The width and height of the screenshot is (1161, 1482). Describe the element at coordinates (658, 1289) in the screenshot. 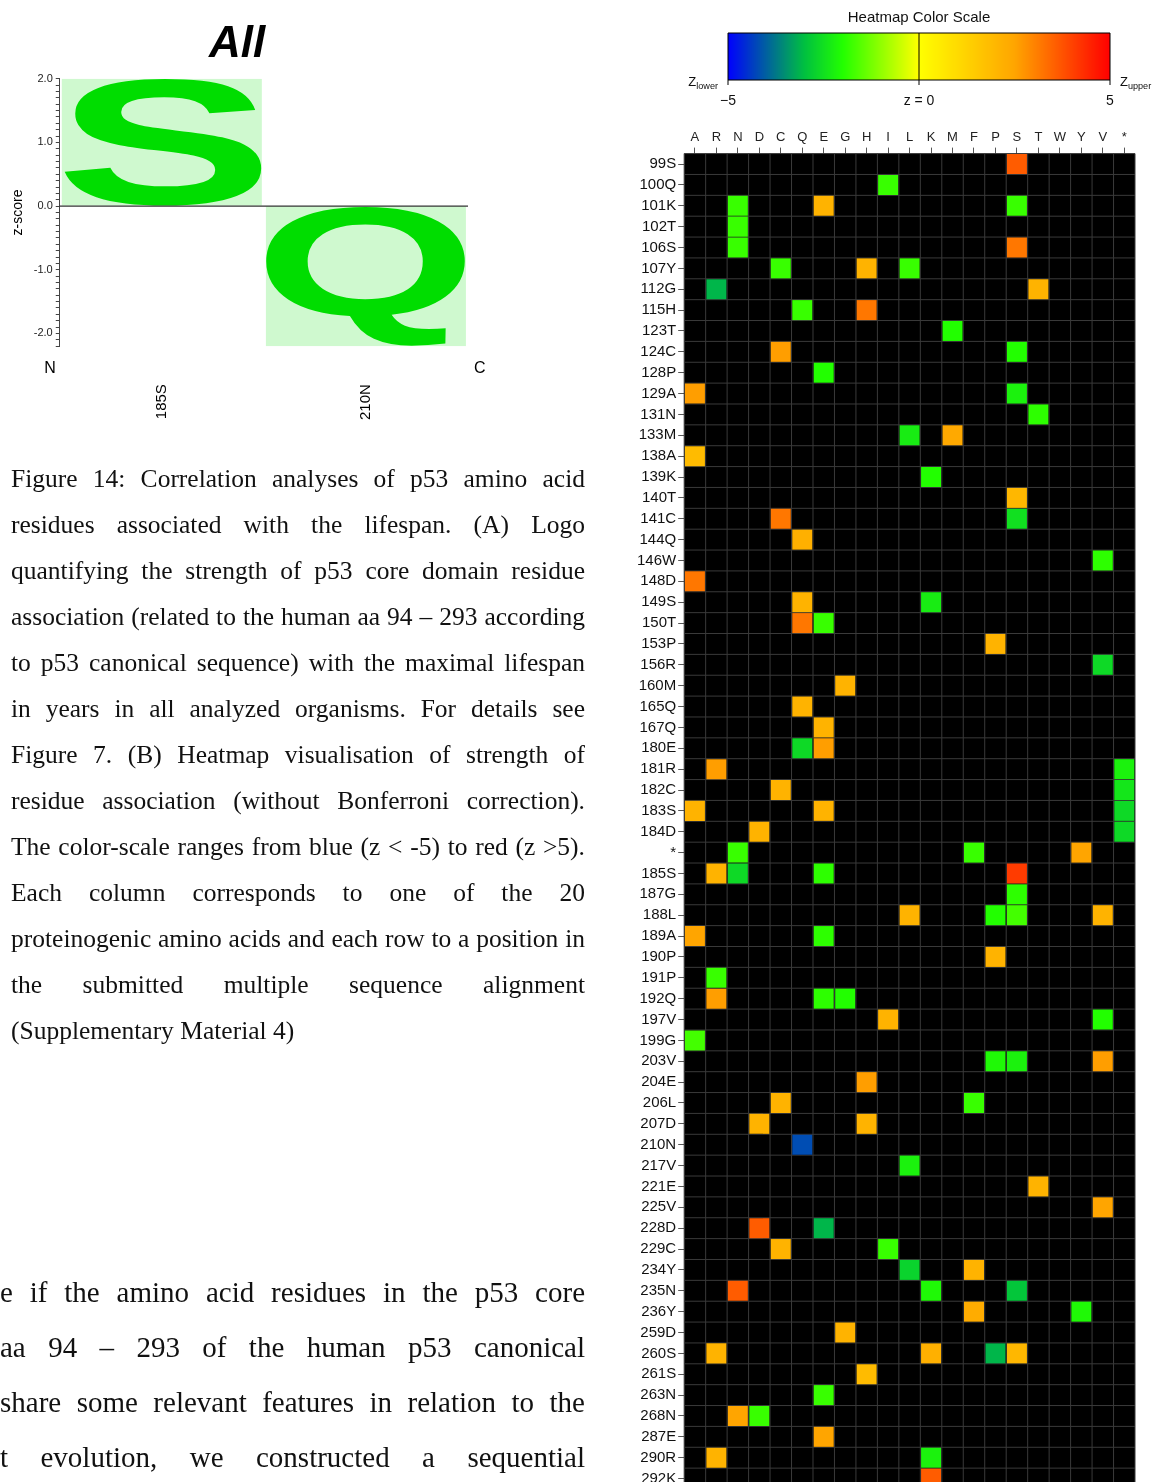

I see `y-tick-label: 235N` at that location.